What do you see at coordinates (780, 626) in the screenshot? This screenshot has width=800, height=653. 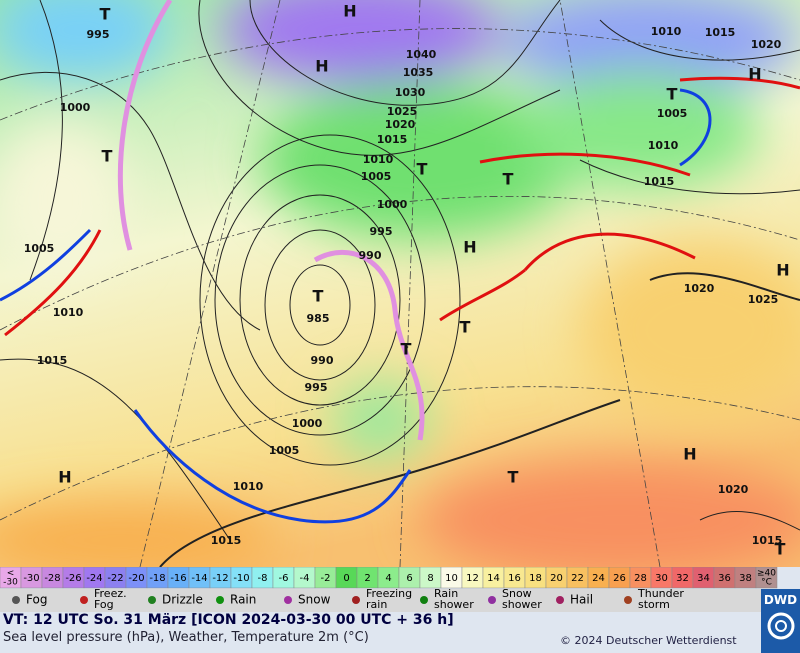 I see `logo-swirl` at bounding box center [780, 626].